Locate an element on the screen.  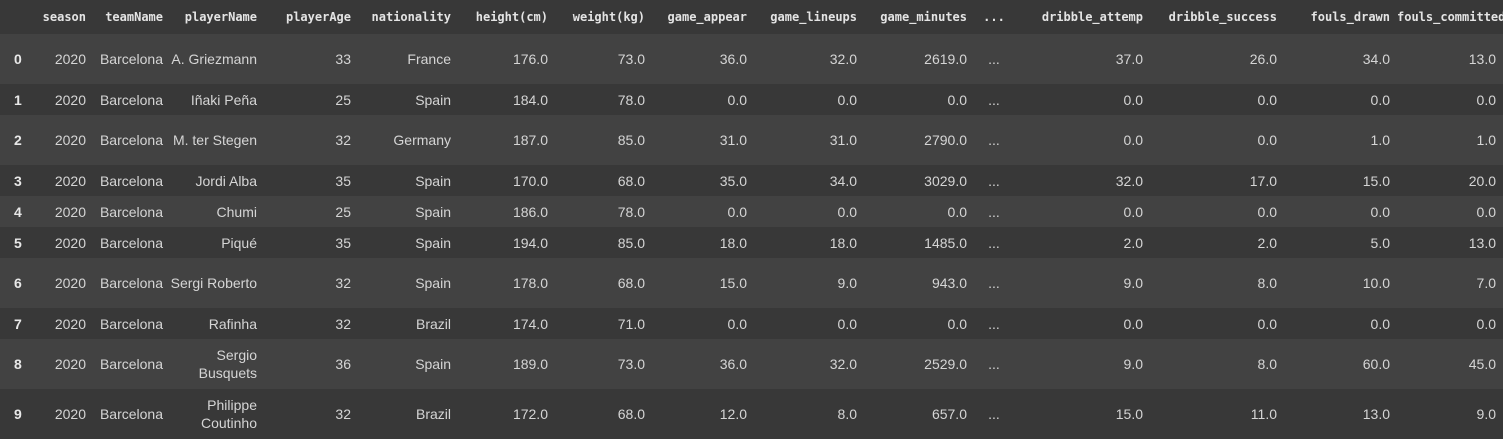
column-header: fouls_committed is located at coordinates (1450, 17).